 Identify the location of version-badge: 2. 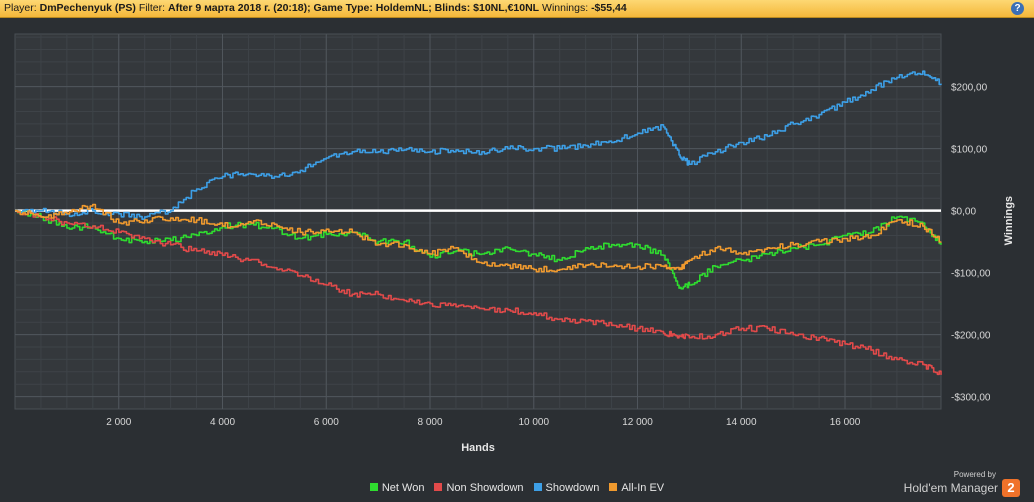
(1011, 488).